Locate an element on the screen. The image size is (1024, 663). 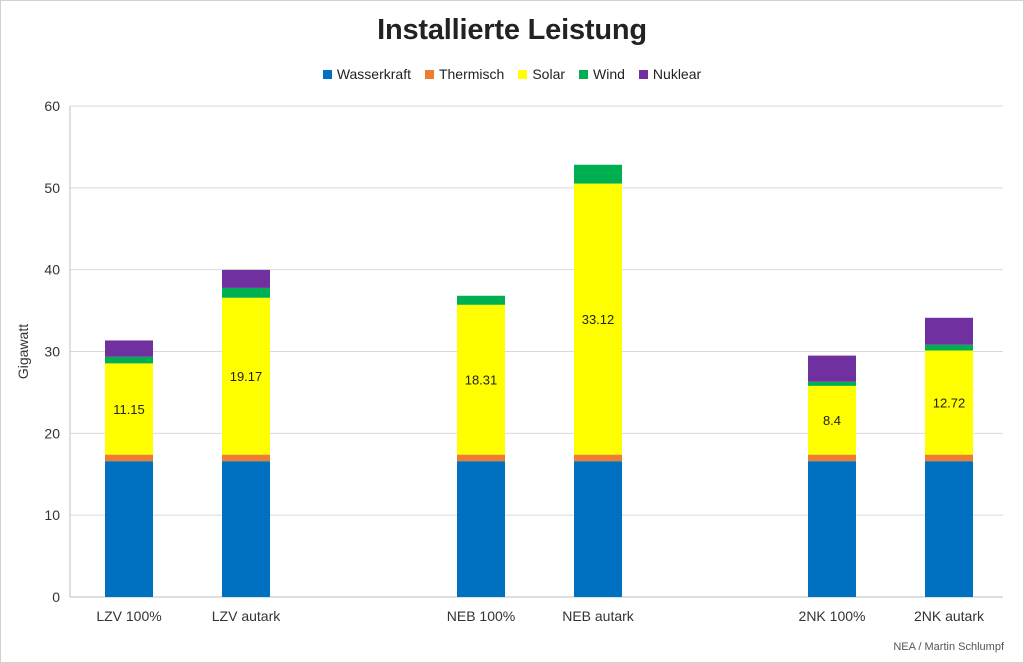
x-tick-label: NEB autark is located at coordinates (598, 616).